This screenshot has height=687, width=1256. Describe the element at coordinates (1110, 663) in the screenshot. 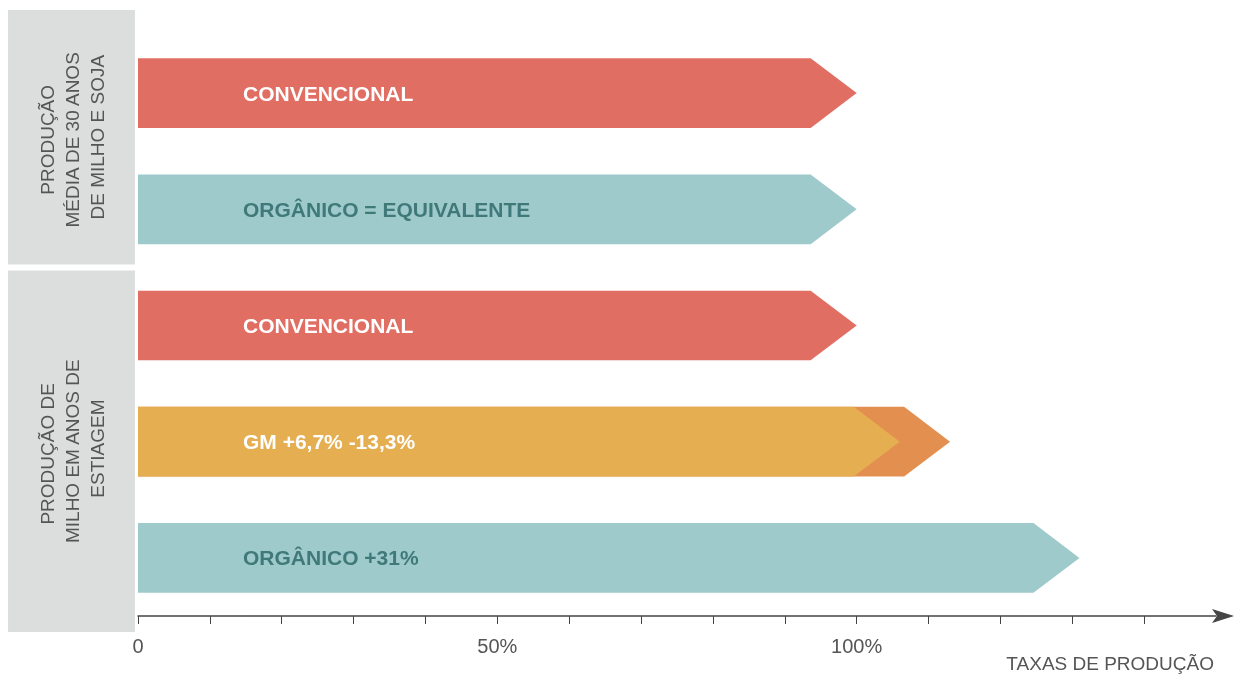

I see `x-axis-title: TAXAS DE PRODUÇÃO` at that location.